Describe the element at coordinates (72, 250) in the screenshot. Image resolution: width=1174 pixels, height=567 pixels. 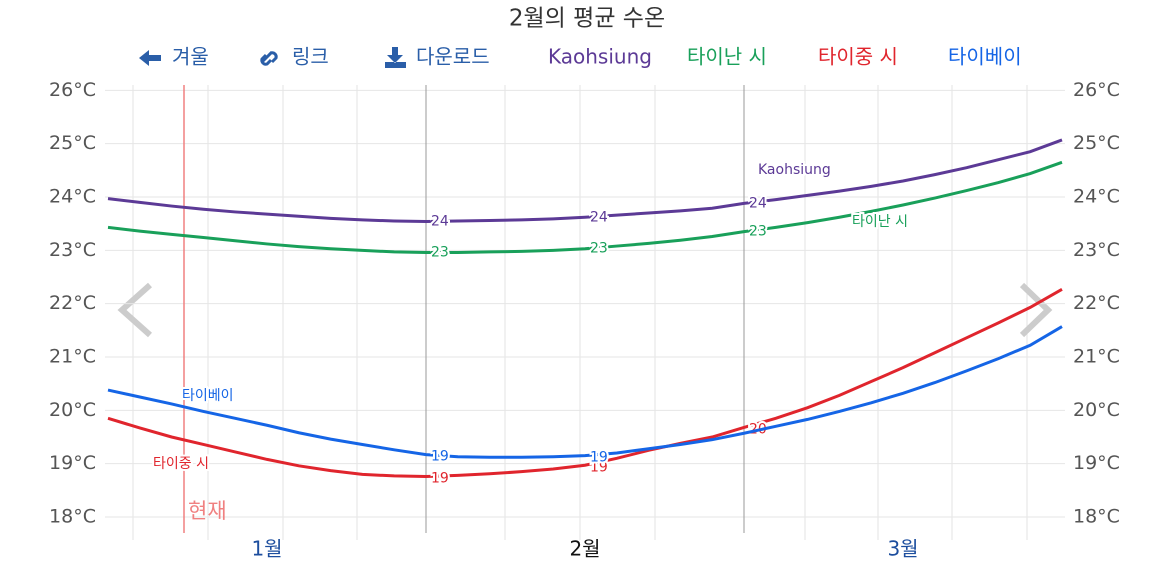
I see `y-tick-label: 23°C` at that location.